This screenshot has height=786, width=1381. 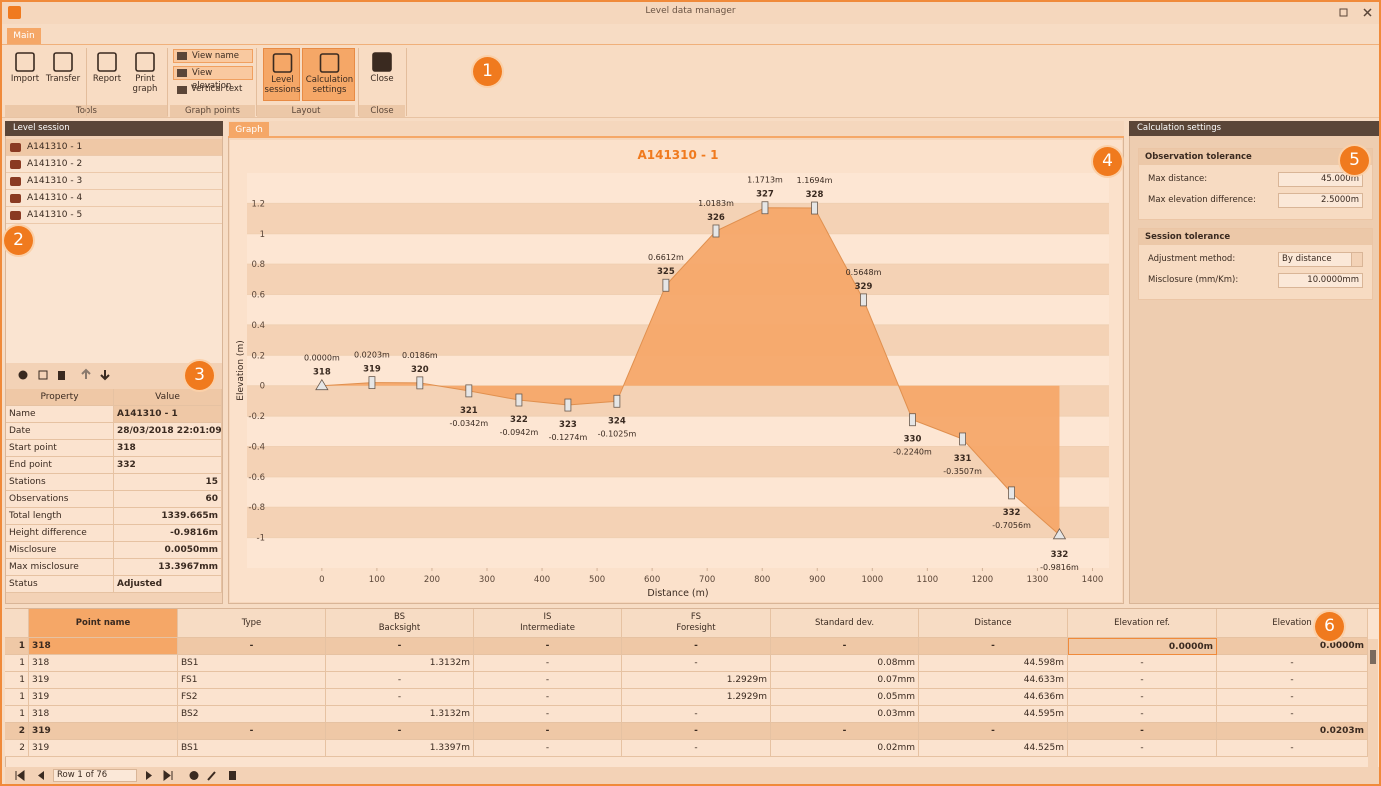 I want to click on header-text: Backsight, so click(x=399, y=628).